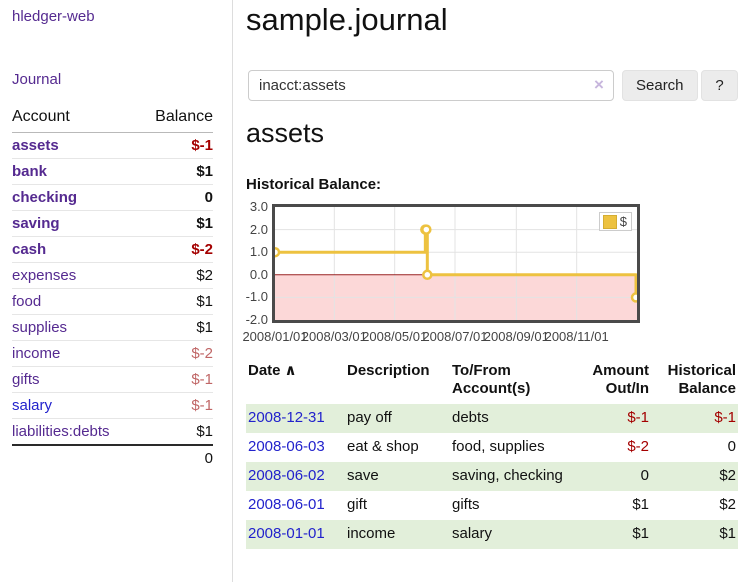 The width and height of the screenshot is (742, 582). What do you see at coordinates (470, 417) in the screenshot?
I see `transaction-accounts: debts` at bounding box center [470, 417].